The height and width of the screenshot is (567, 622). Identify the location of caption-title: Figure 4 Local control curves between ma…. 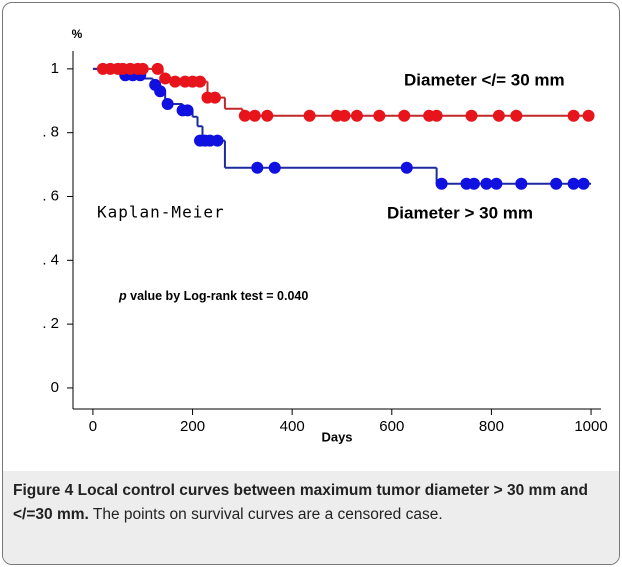
(300, 502).